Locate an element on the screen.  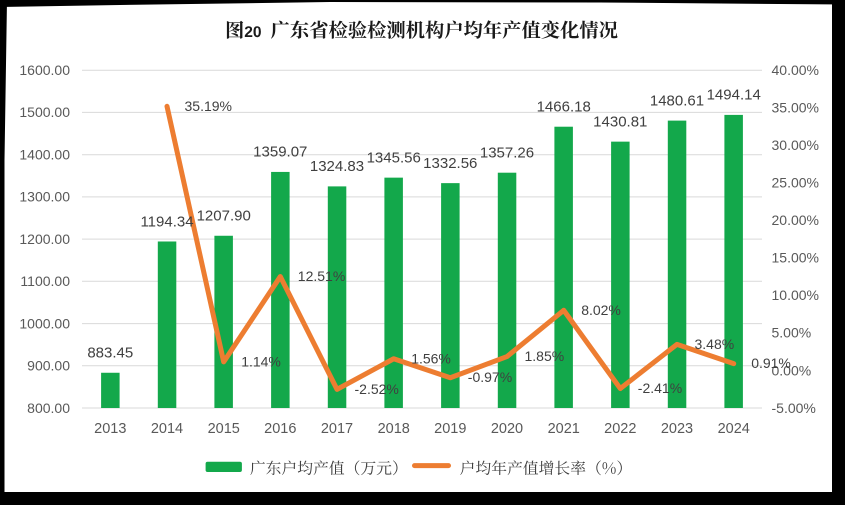
svg-text: 0.91% is located at coordinates (771, 363).